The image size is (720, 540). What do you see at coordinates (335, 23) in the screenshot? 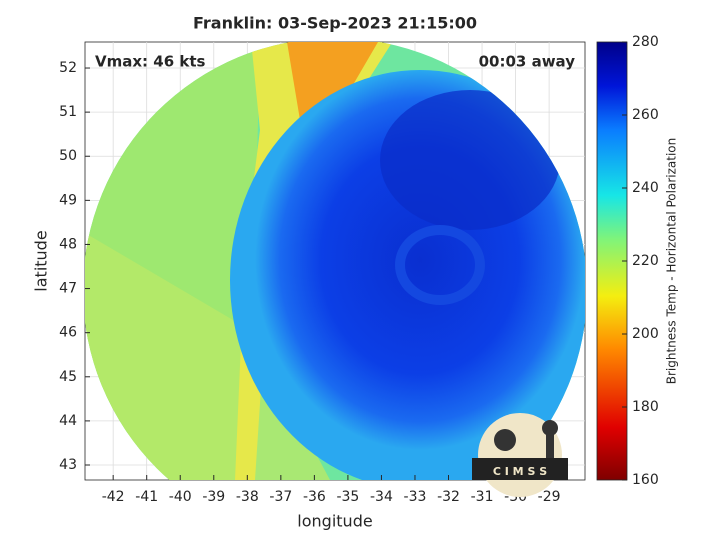
I see `chart-title: Franklin: 03-Sep-2023 21:15:00` at bounding box center [335, 23].